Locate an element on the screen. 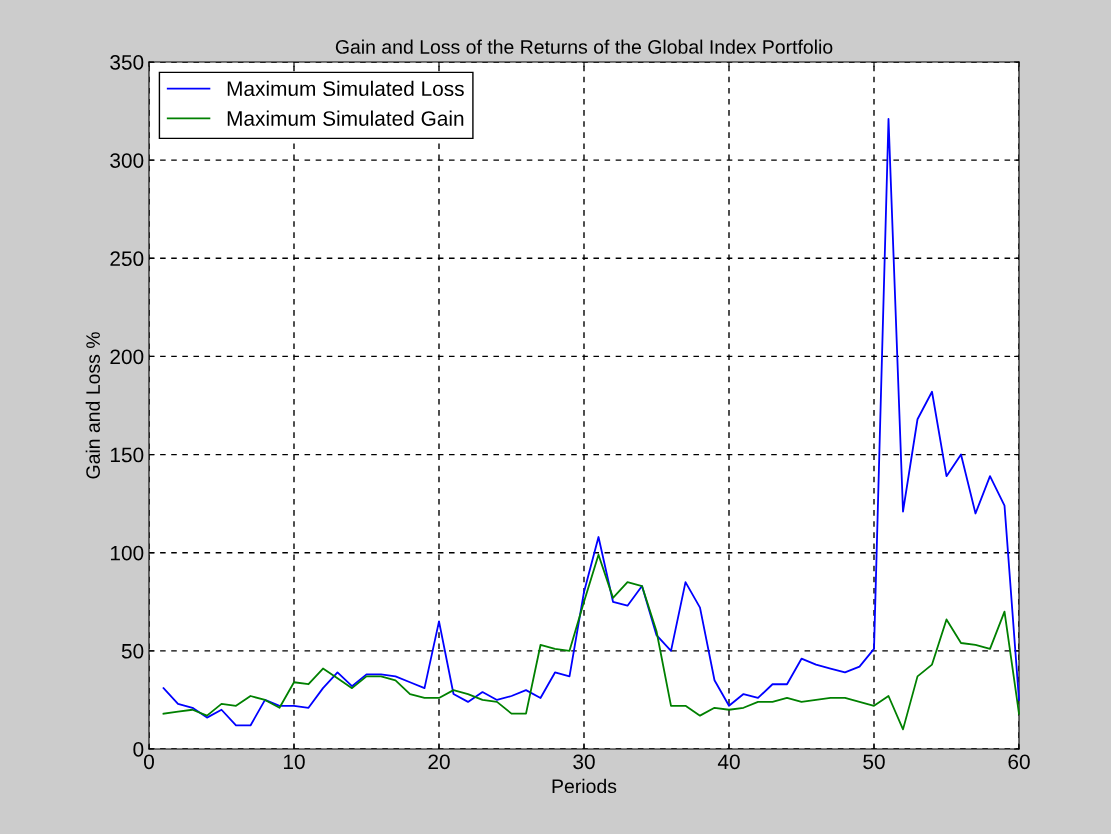 The width and height of the screenshot is (1111, 834). x-tick-label: 20 is located at coordinates (439, 762).